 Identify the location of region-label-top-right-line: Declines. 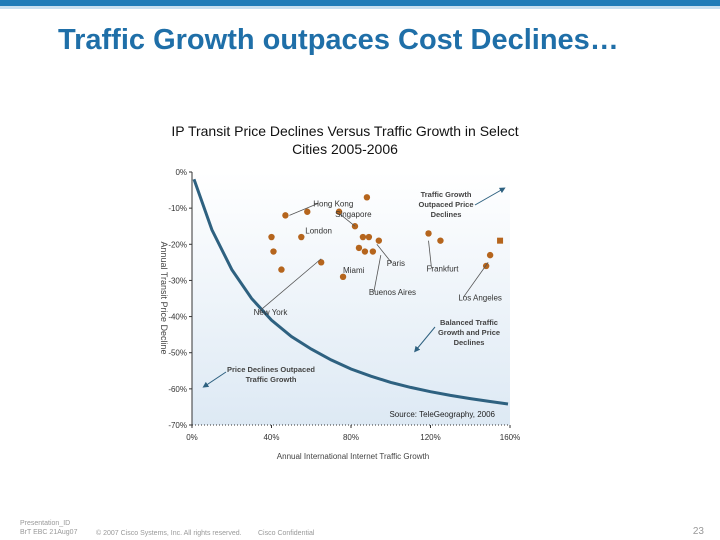
(446, 214).